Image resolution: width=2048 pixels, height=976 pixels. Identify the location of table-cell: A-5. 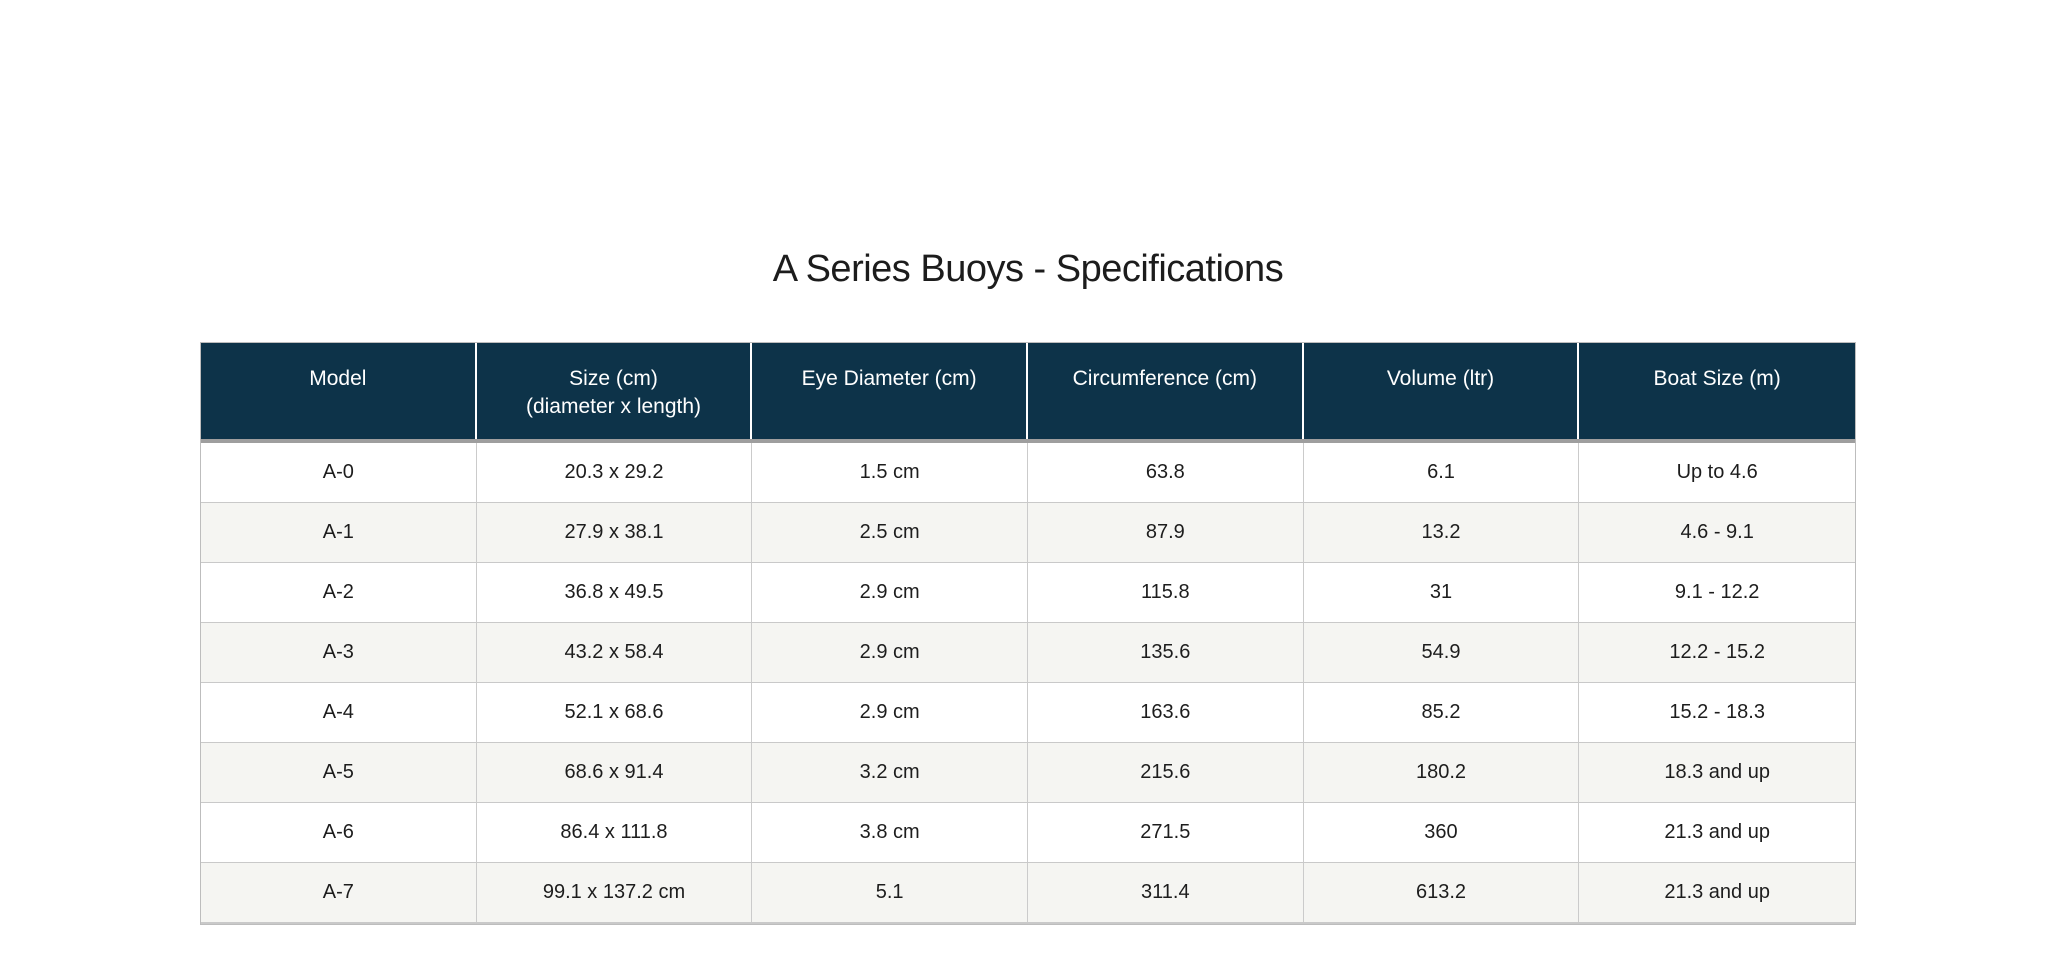
(339, 772).